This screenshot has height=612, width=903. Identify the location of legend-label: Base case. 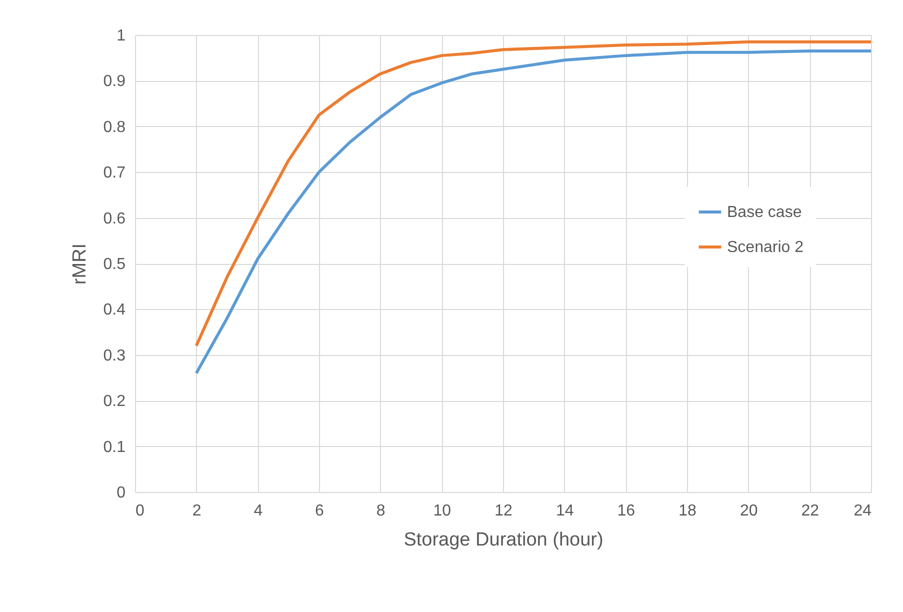
(764, 212).